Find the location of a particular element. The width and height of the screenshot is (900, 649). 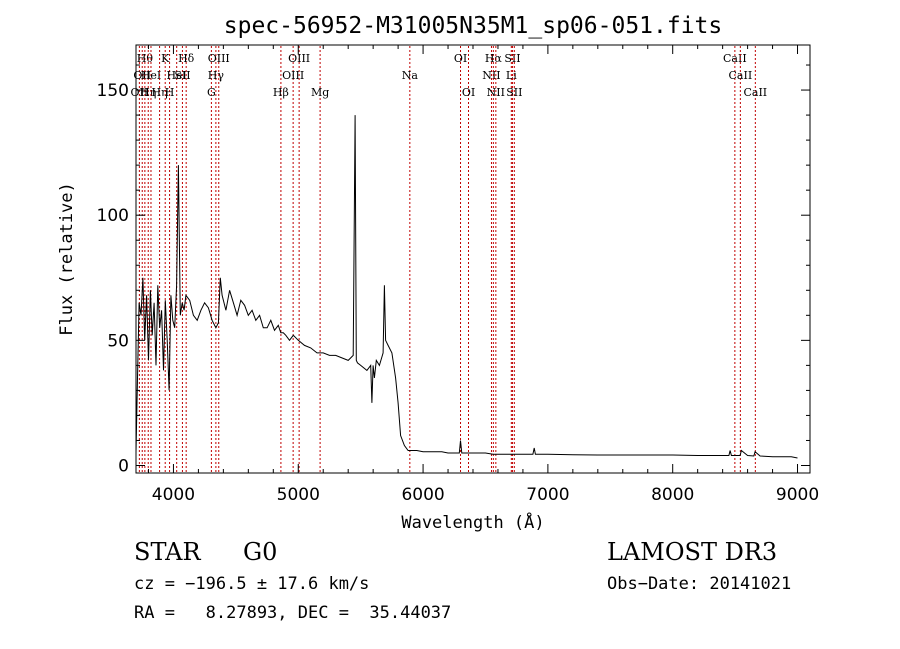

line-label-20: OI is located at coordinates (468, 92).